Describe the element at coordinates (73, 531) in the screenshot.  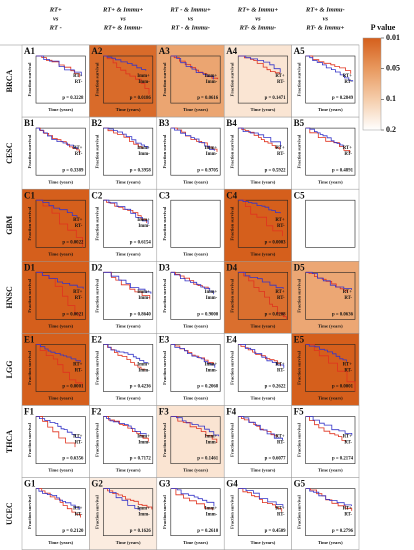
I see `p-value: p = 0.2120` at that location.